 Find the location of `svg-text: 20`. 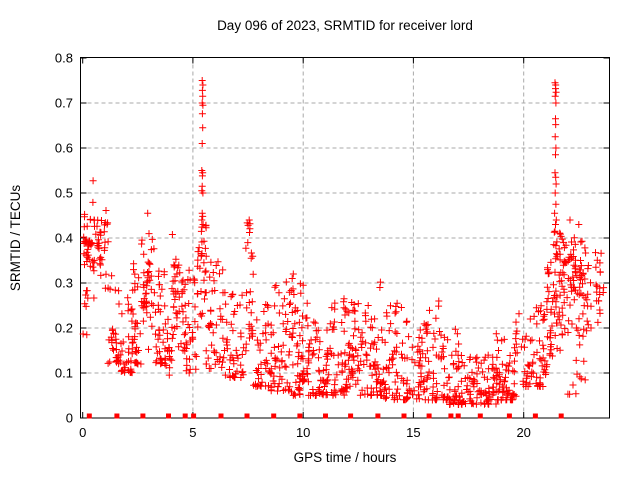

svg-text: 20 is located at coordinates (523, 432).